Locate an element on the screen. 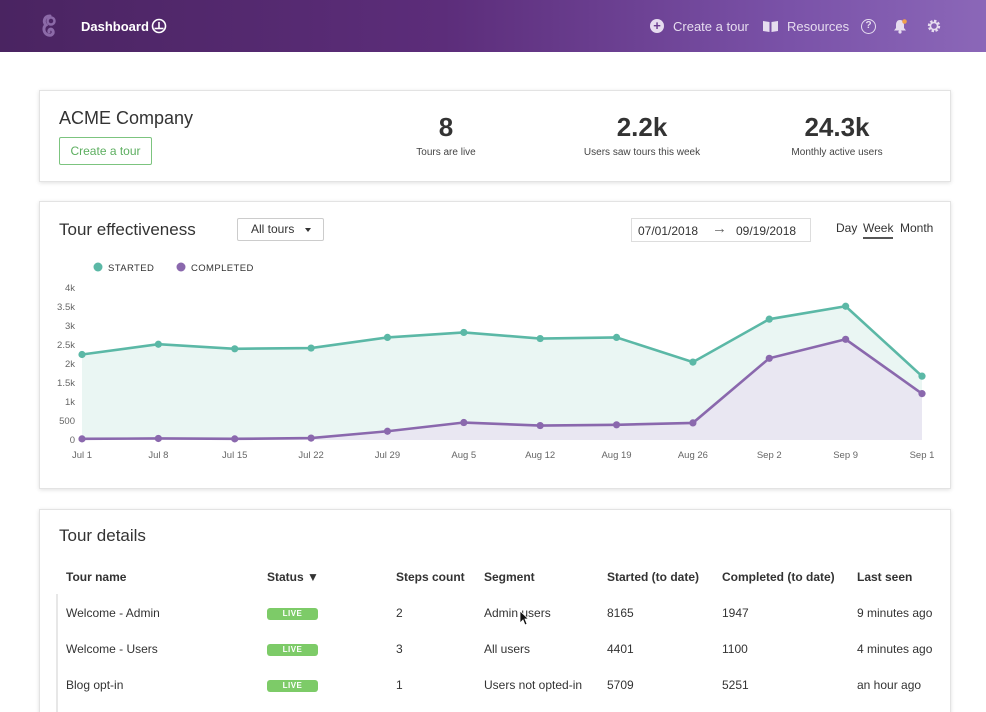 This screenshot has width=986, height=712. nav-settings is located at coordinates (934, 26).